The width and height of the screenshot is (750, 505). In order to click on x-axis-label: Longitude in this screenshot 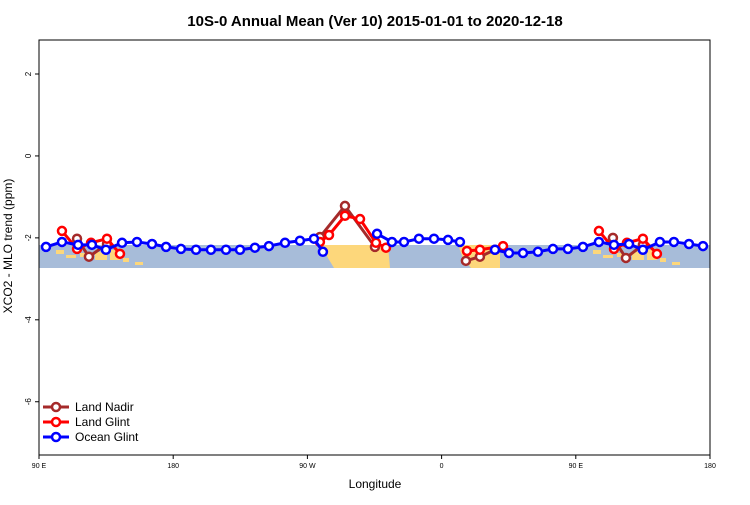, I will do `click(375, 484)`.